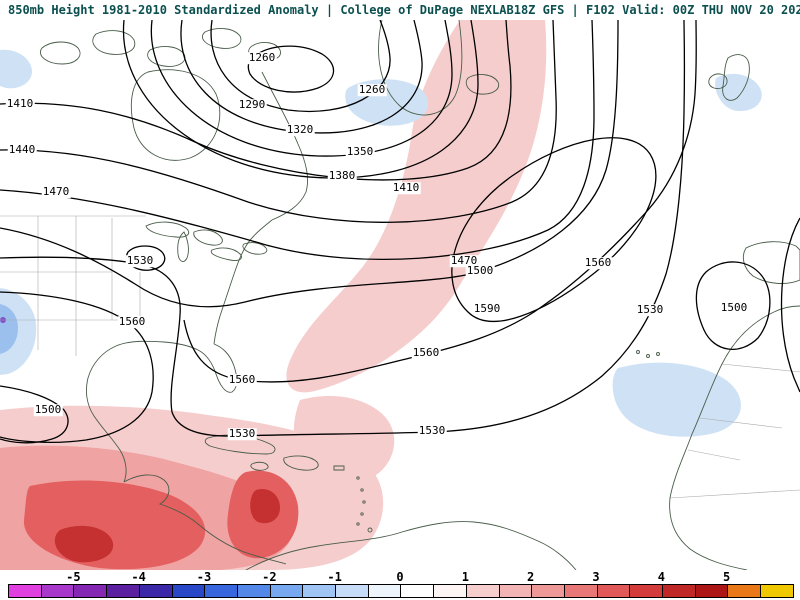  What do you see at coordinates (22, 150) in the screenshot?
I see `contour-label: 1440` at bounding box center [22, 150].